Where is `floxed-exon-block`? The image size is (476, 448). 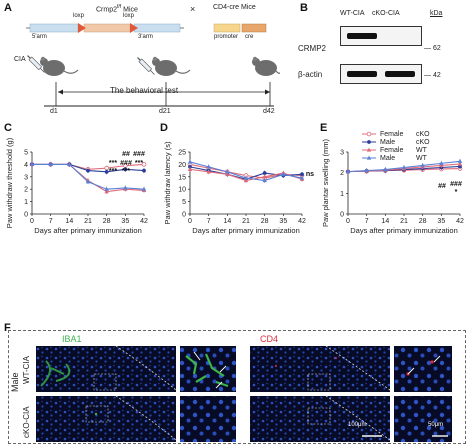
floxed-exon-block is located at coordinates (107, 28).